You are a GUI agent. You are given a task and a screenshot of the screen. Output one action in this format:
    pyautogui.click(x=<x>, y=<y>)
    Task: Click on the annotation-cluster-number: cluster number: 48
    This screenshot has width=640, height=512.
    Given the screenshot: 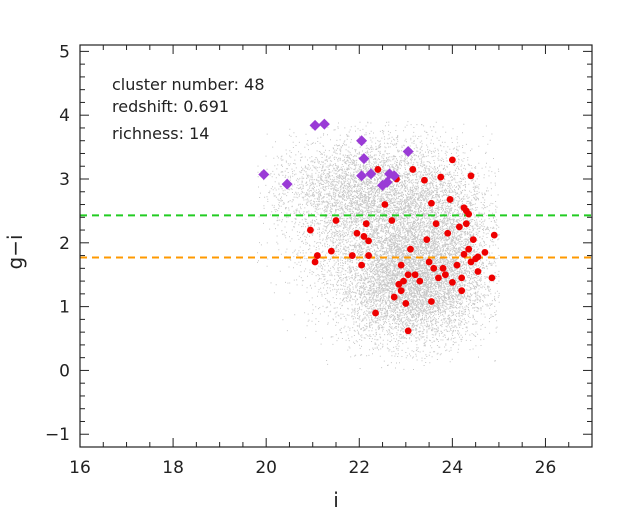 What is the action you would take?
    pyautogui.click(x=188, y=84)
    